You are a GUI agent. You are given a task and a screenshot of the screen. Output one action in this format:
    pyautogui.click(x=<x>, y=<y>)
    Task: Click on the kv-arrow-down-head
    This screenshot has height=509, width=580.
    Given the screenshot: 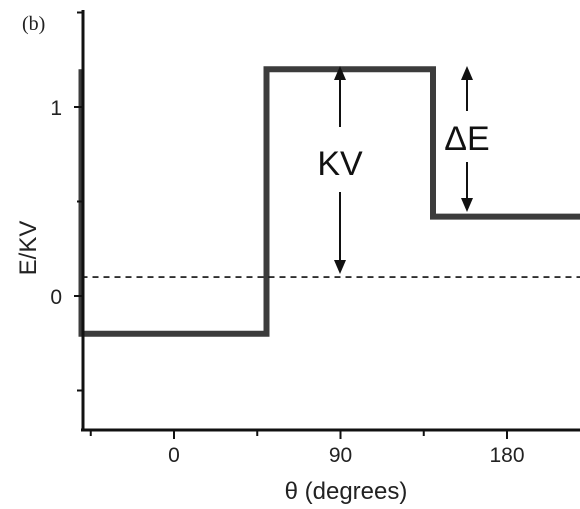 What is the action you would take?
    pyautogui.click(x=340, y=267)
    